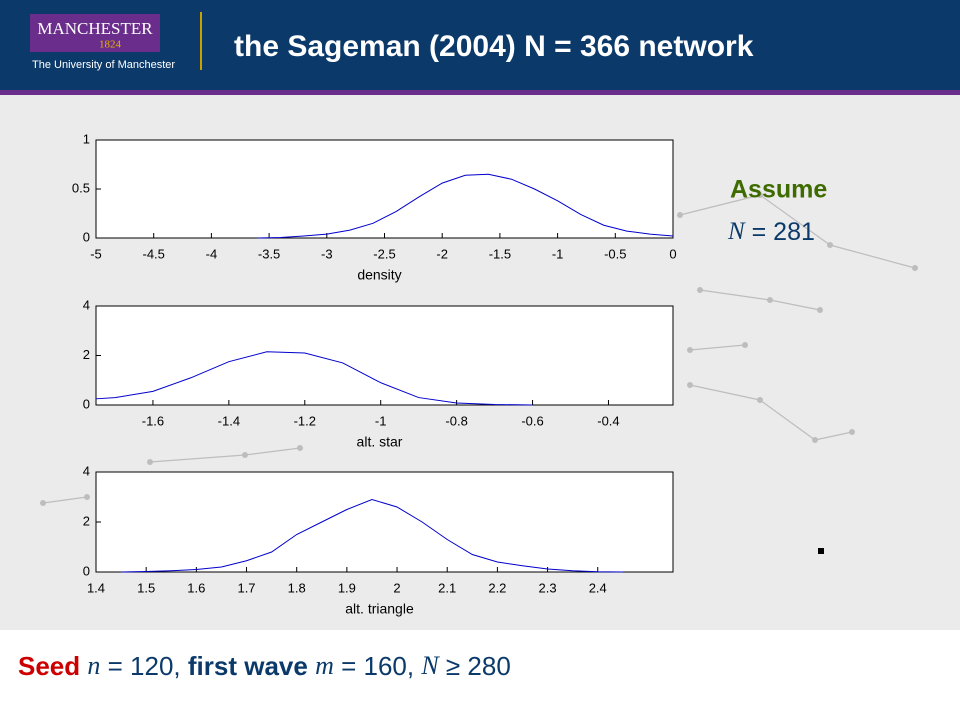  I want to click on header-stripe, so click(480, 92).